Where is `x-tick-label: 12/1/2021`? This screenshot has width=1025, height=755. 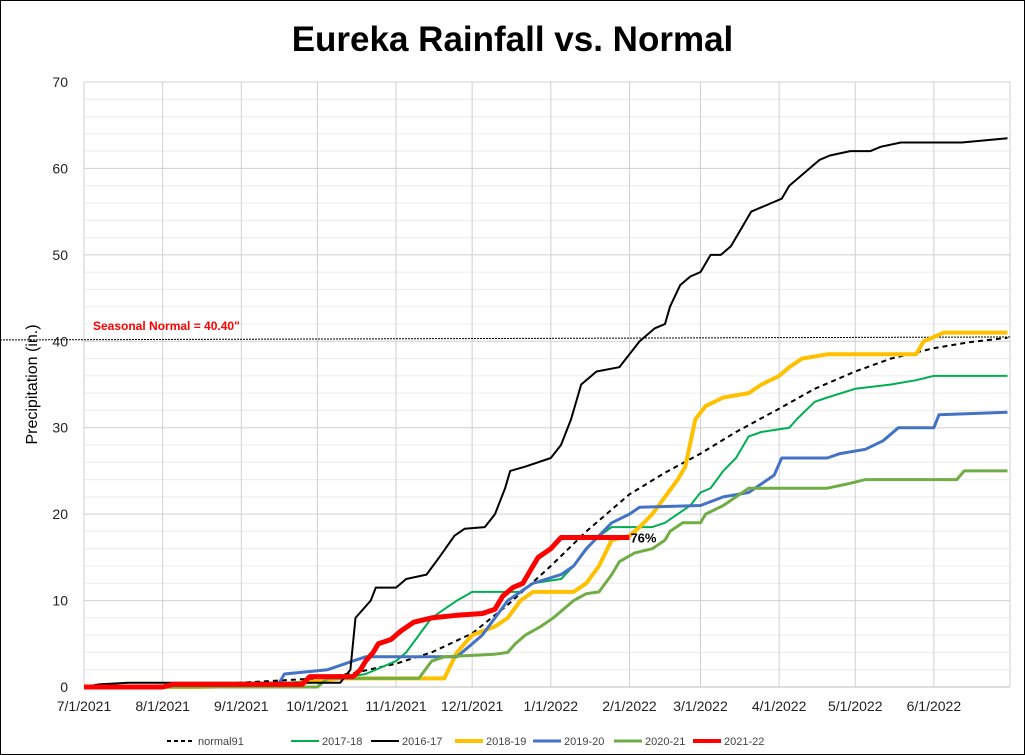 x-tick-label: 12/1/2021 is located at coordinates (472, 706).